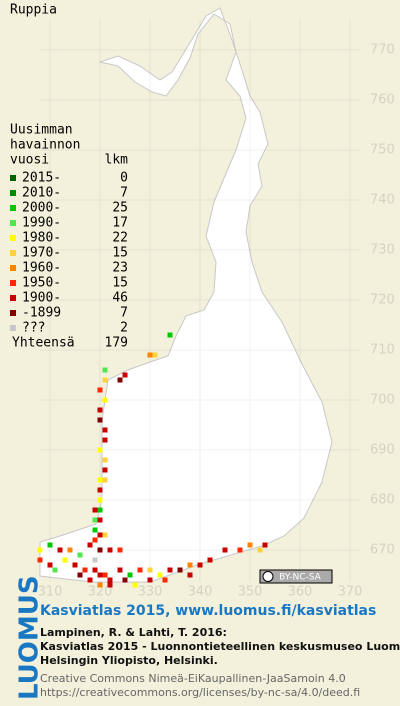  I want to click on legend-label: ???, so click(33, 328).